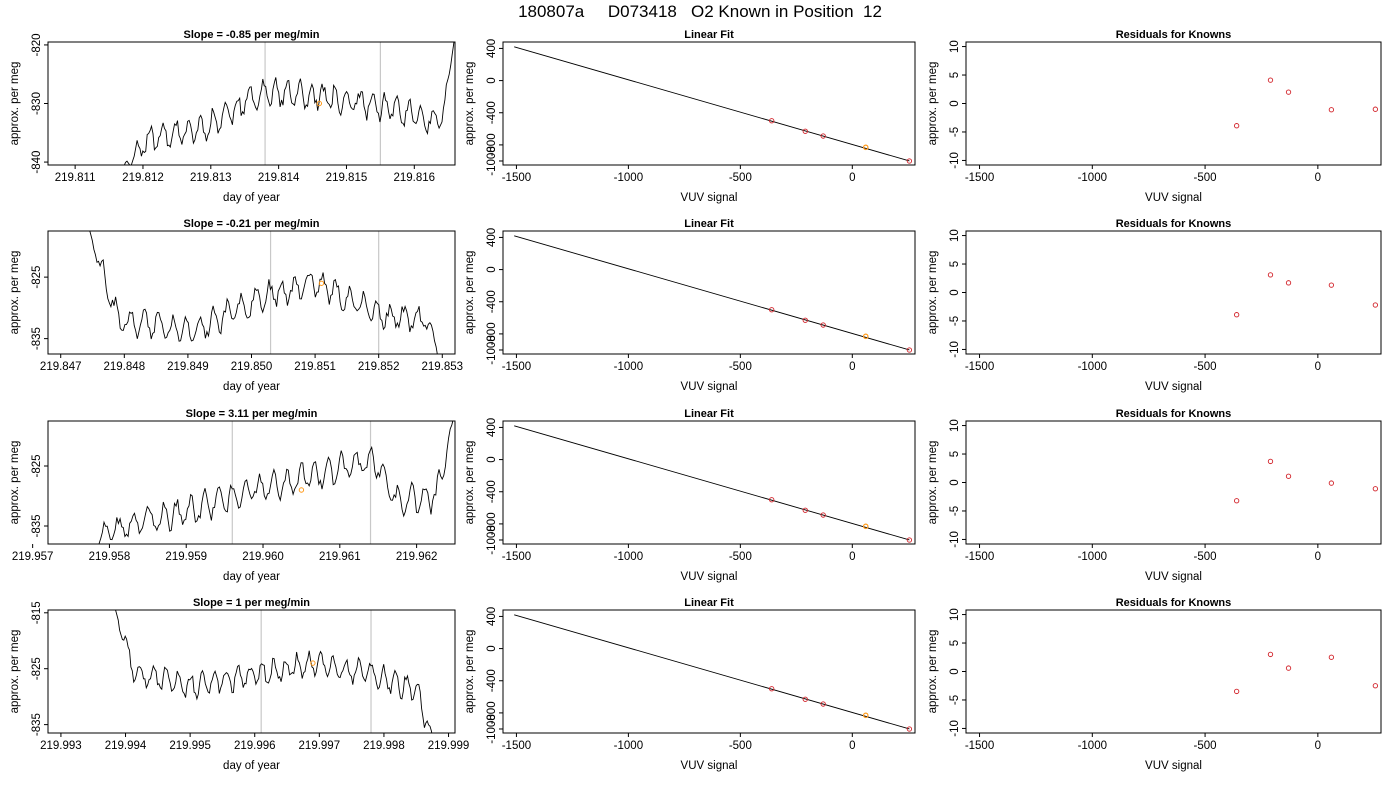  I want to click on x-tick-label: 219.959, so click(186, 557).